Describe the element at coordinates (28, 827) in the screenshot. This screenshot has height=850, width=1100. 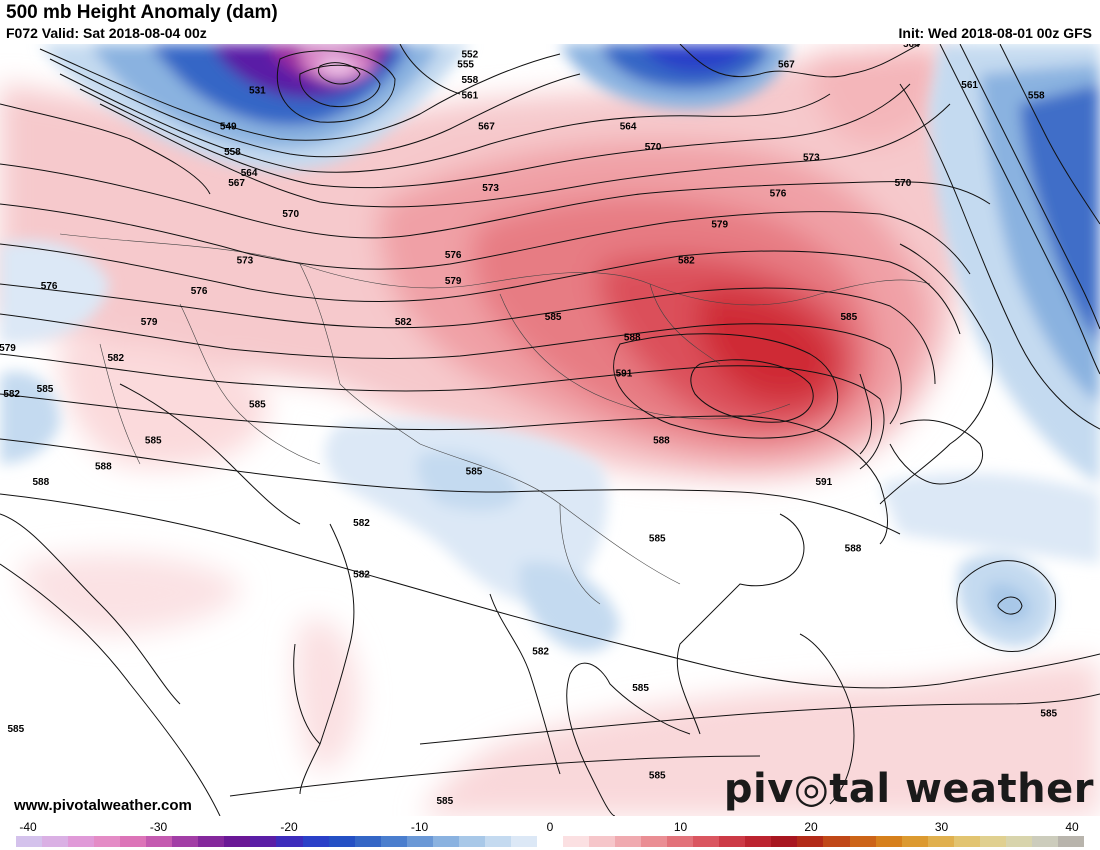
I see `colorbar-tick-label: -40` at that location.